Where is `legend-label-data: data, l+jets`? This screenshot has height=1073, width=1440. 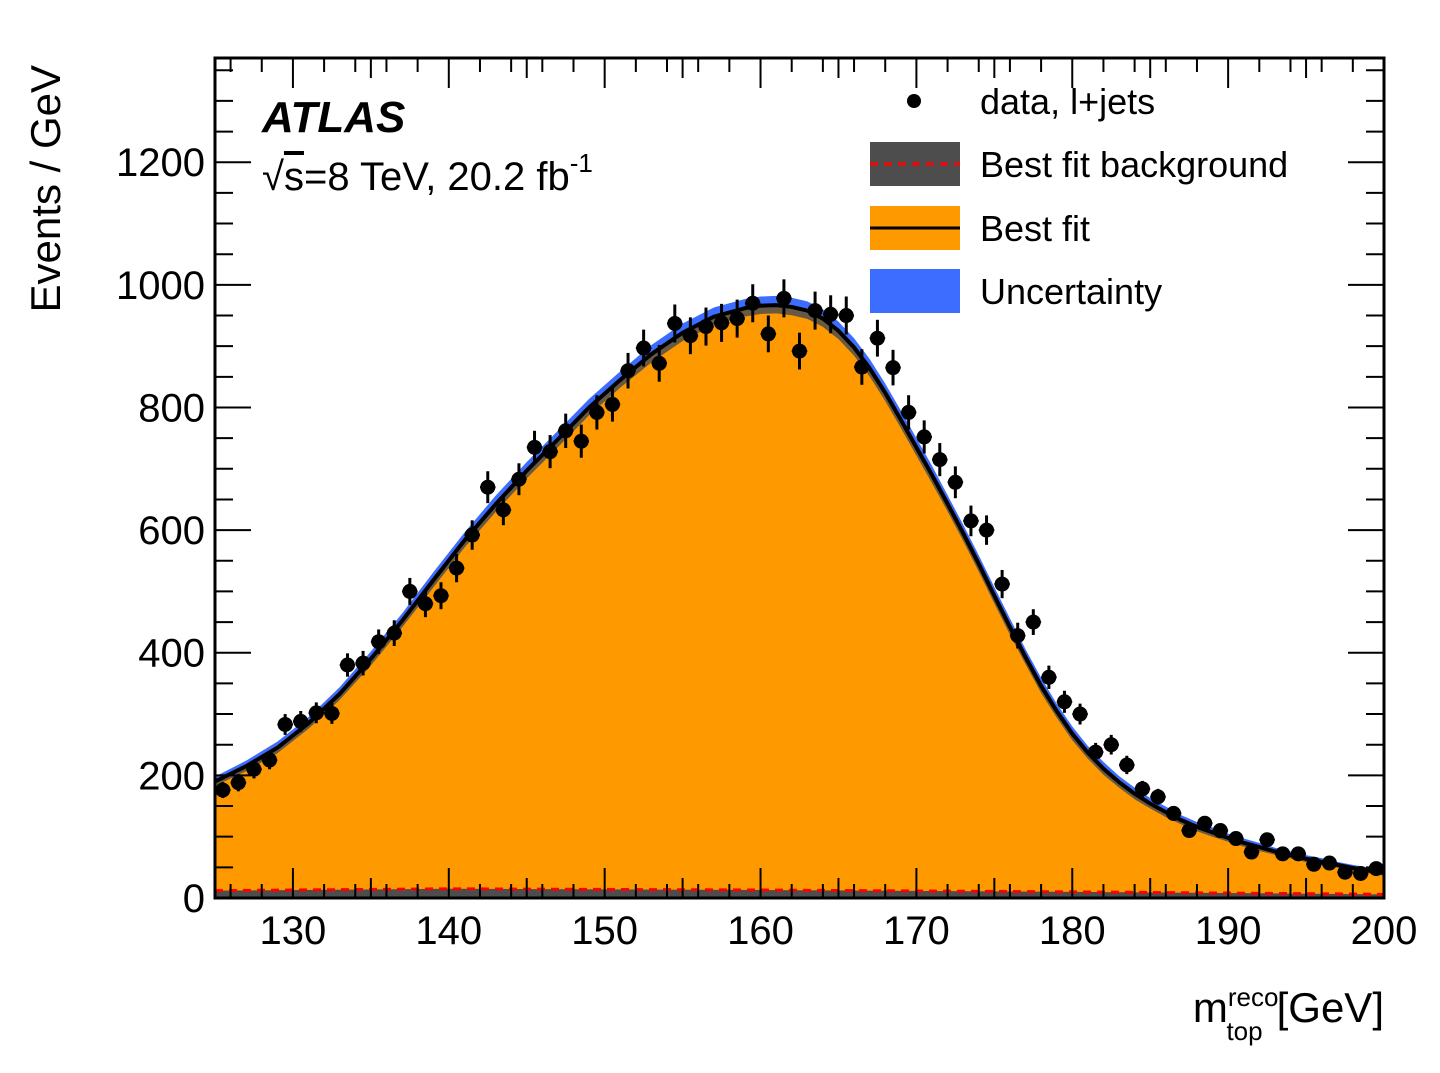 legend-label-data: data, l+jets is located at coordinates (1067, 101).